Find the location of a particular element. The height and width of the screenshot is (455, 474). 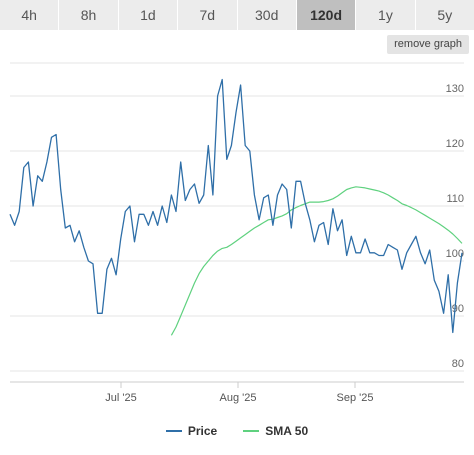

tab-4h: 4h is located at coordinates (30, 15).